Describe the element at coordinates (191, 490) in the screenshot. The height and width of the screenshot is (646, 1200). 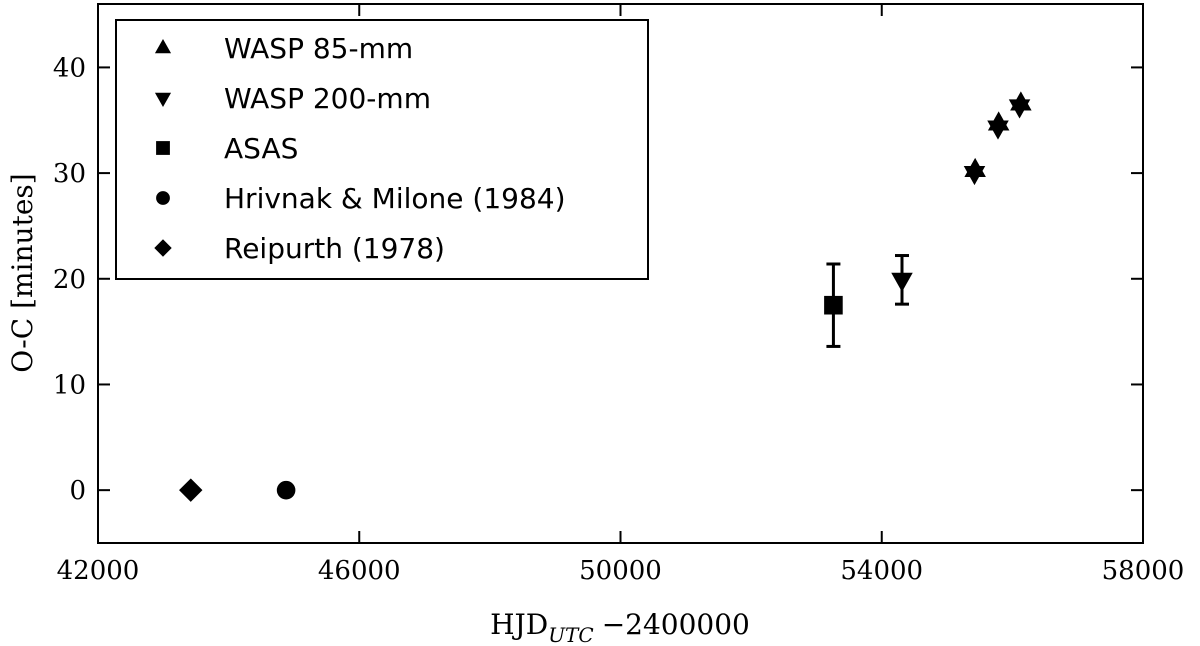
I see `data-point-diamond` at that location.